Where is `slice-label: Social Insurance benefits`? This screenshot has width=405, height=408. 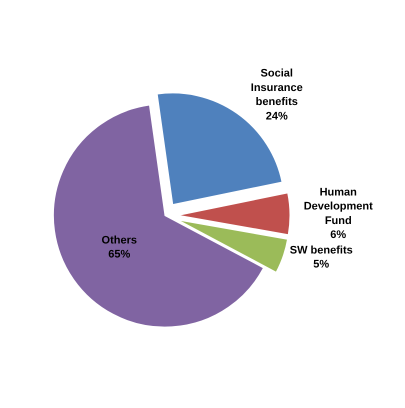
slice-label: Social Insurance benefits is located at coordinates (276, 88).